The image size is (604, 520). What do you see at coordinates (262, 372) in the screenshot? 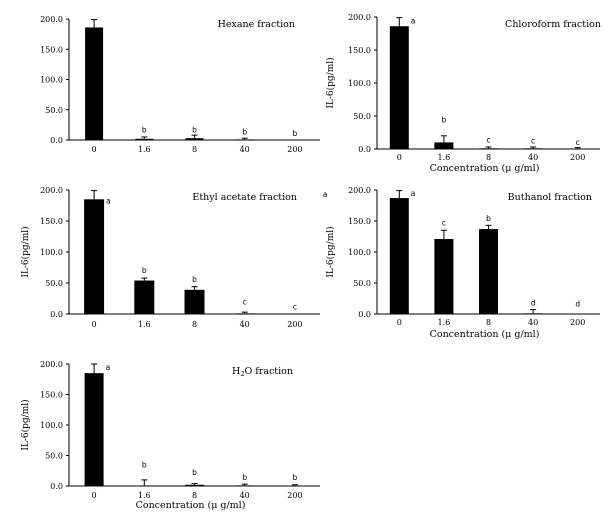
I see `chart-title: H2O fraction` at bounding box center [262, 372].